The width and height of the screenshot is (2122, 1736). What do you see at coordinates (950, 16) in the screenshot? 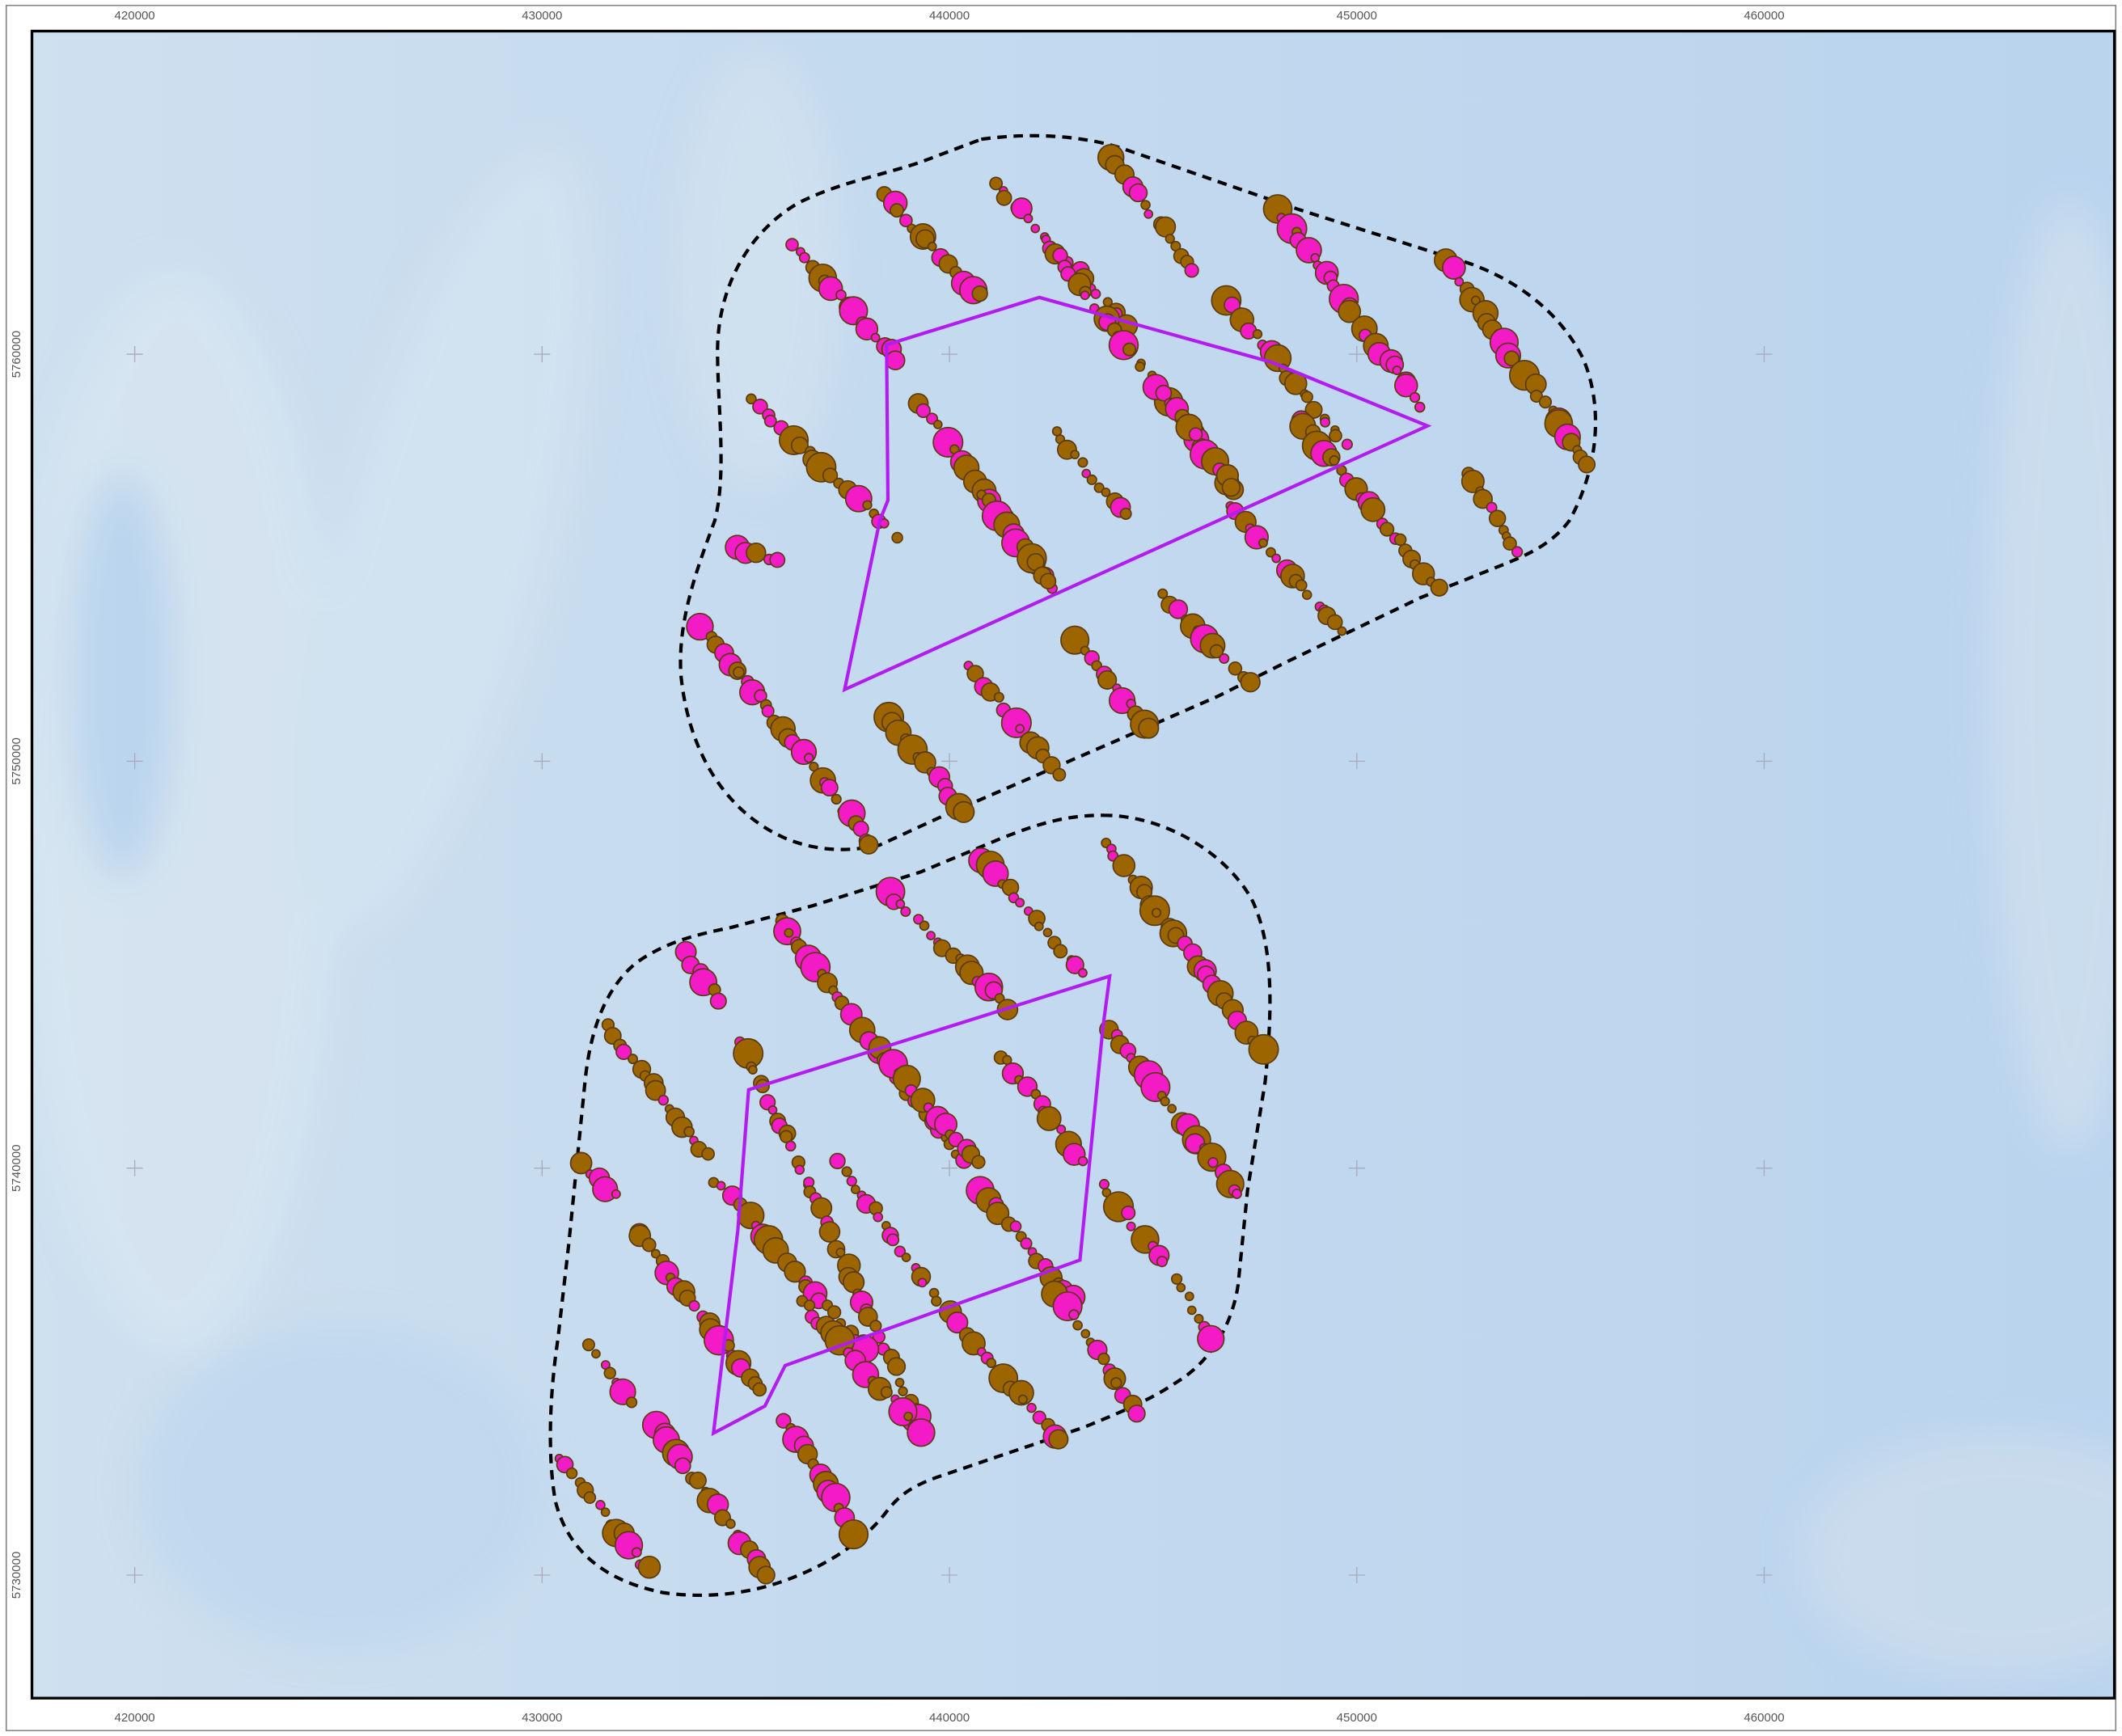
I see `x-label-top: 440000` at bounding box center [950, 16].